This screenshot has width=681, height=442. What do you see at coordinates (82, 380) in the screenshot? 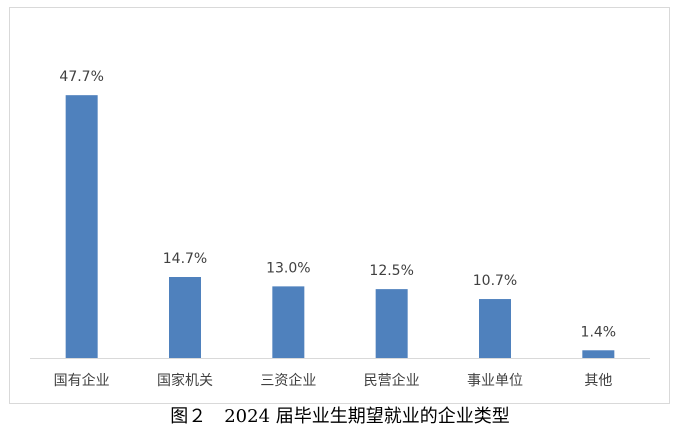
I see `x-tick-label: 国有企业` at bounding box center [82, 380].